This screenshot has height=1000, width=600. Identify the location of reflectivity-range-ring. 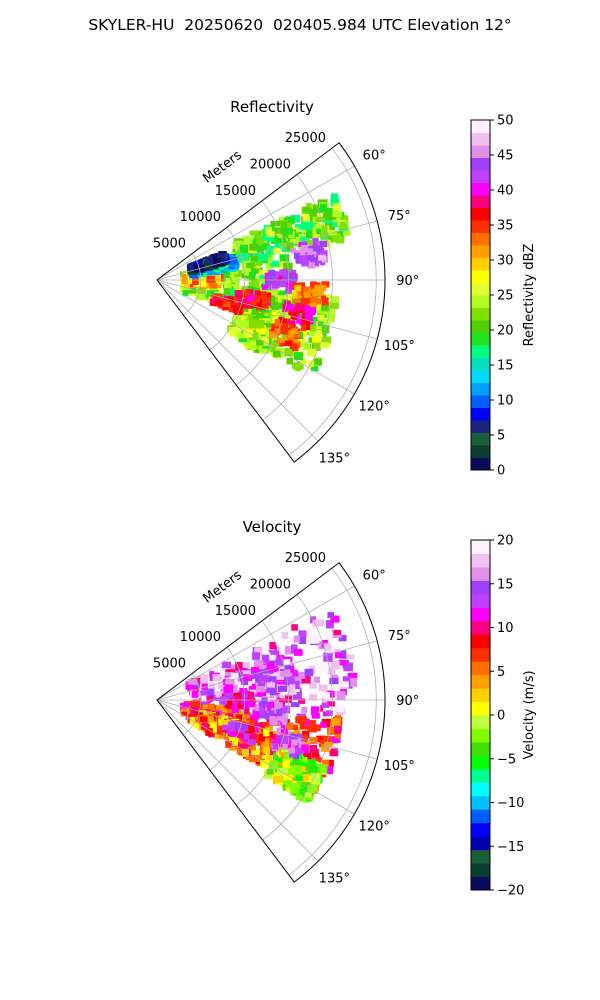
(227, 288).